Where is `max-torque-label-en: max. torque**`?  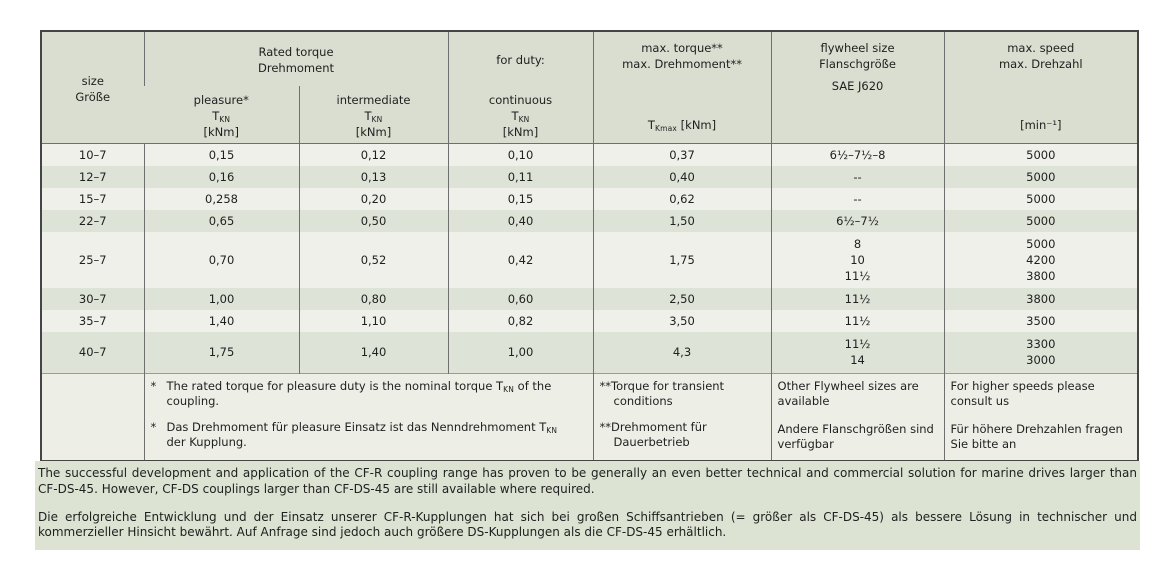 max-torque-label-en: max. torque** is located at coordinates (682, 48).